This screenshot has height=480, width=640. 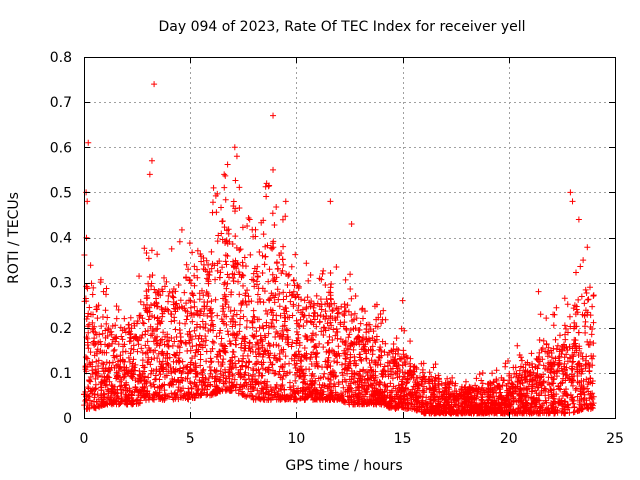 What do you see at coordinates (509, 439) in the screenshot?
I see `x-tick-label: 20` at bounding box center [509, 439].